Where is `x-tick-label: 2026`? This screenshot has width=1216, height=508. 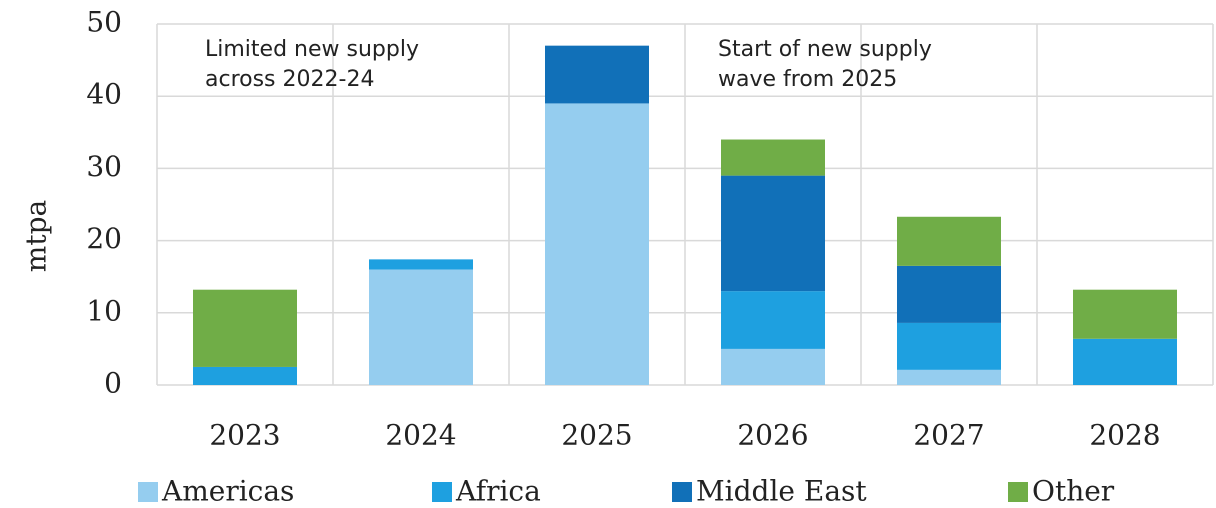 x-tick-label: 2026 is located at coordinates (772, 435).